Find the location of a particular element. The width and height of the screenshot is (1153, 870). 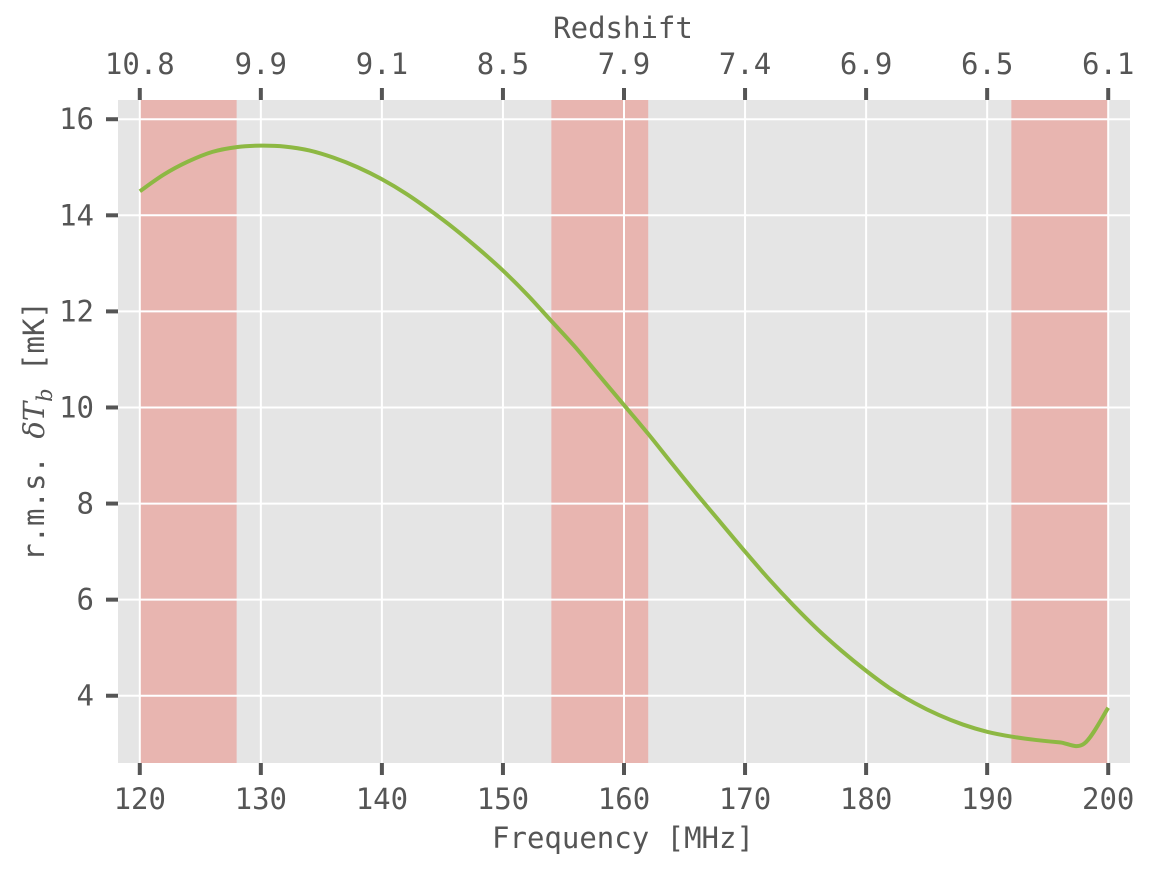

y-tick-label: 8 is located at coordinates (85, 504).